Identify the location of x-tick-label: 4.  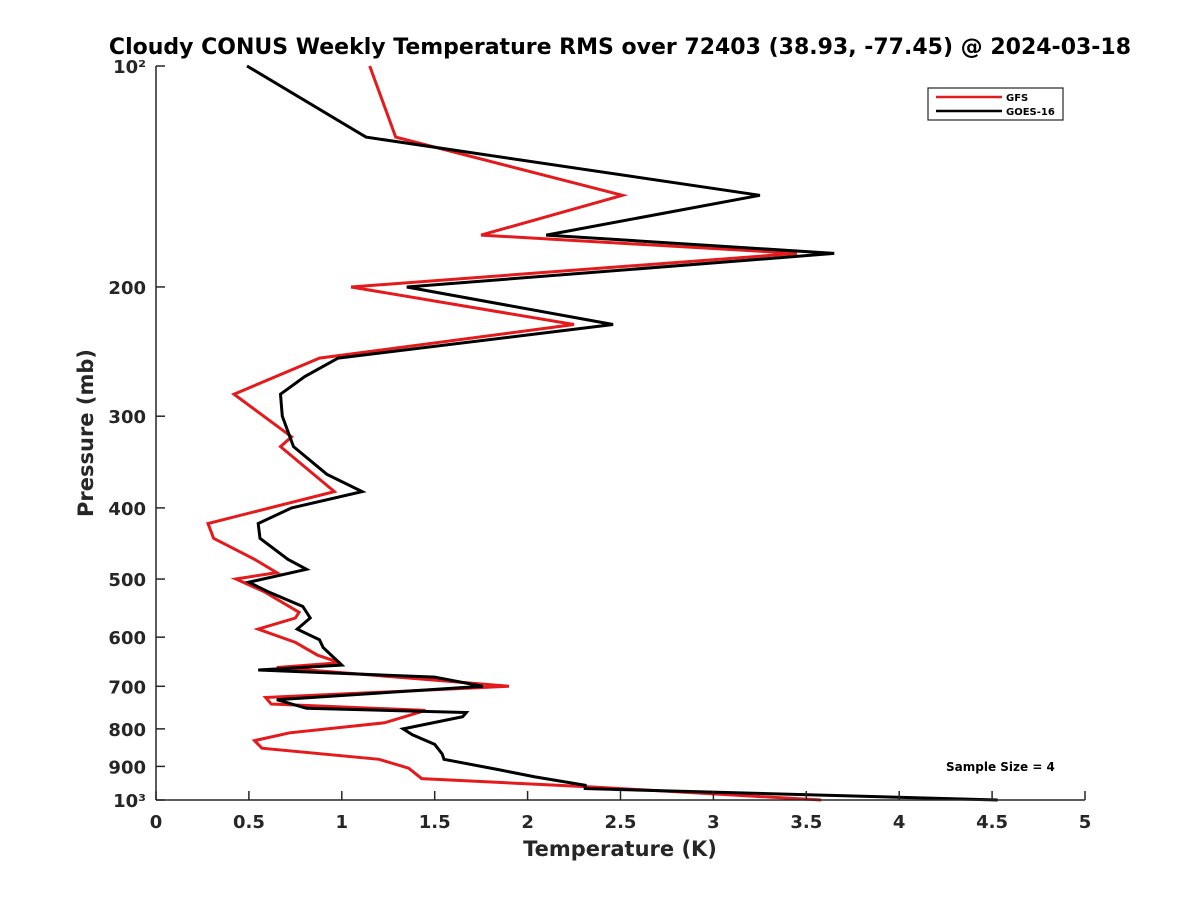
(899, 822).